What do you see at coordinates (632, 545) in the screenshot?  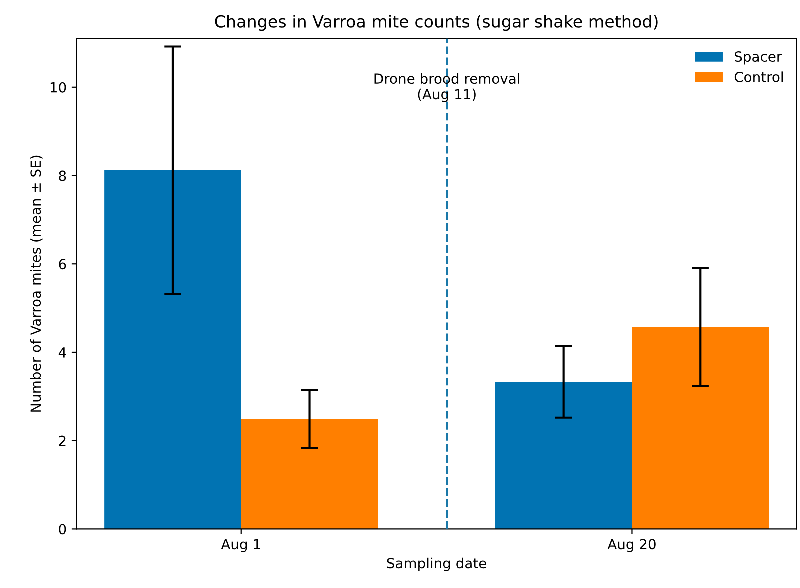 I see `x-tick-label: Aug 20` at bounding box center [632, 545].